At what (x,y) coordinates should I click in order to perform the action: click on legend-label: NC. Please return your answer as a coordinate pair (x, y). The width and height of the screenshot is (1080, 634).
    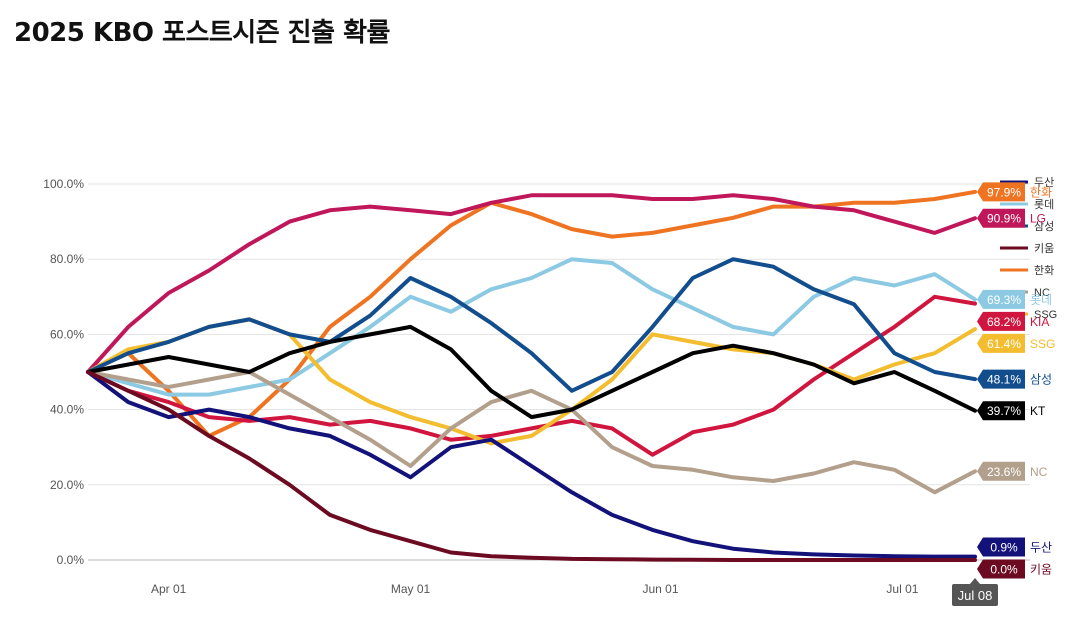
    Looking at the image, I should click on (1042, 293).